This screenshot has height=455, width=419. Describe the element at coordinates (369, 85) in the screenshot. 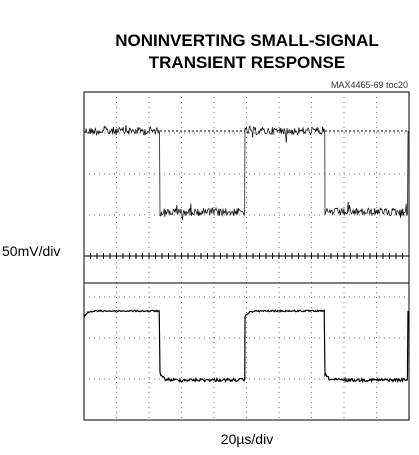

I see `figure-id: MAX4465-69 toc20` at that location.